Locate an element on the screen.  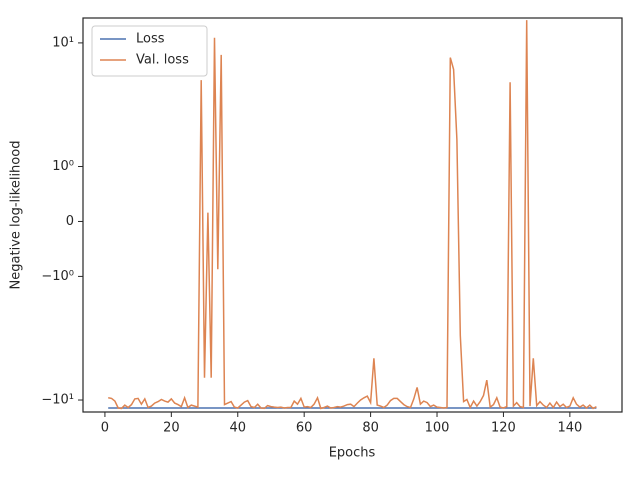
legend-label: Loss is located at coordinates (150, 39).